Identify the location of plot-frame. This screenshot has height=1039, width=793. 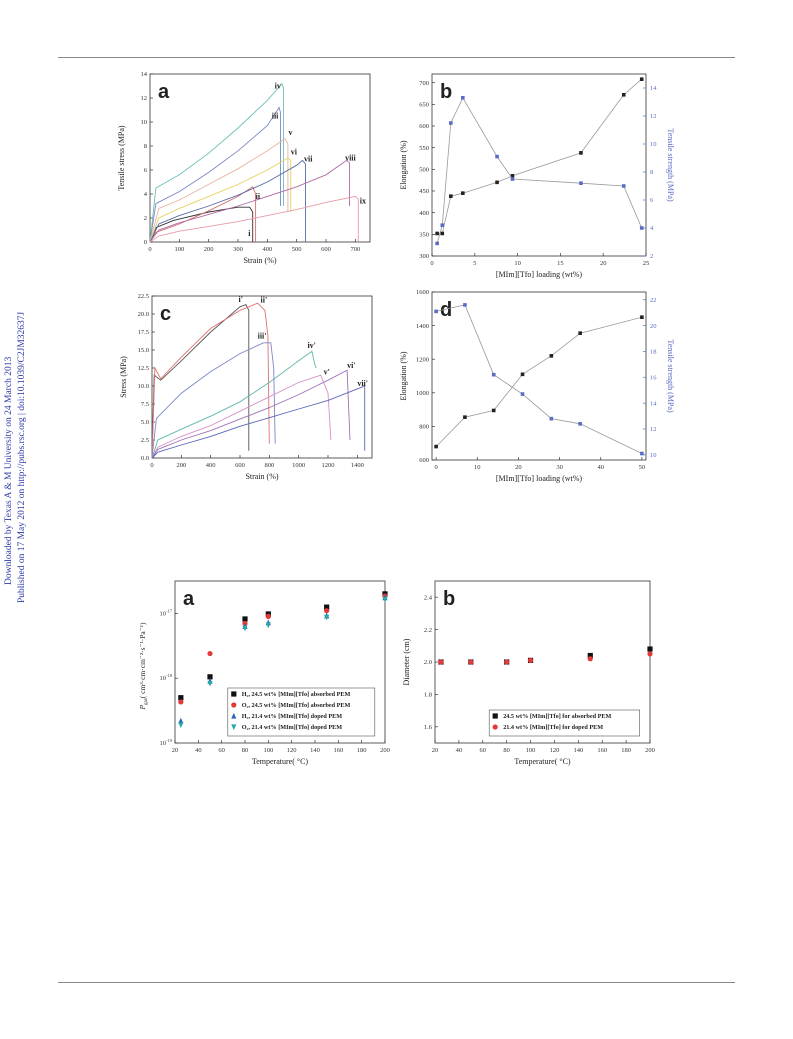
(280, 662).